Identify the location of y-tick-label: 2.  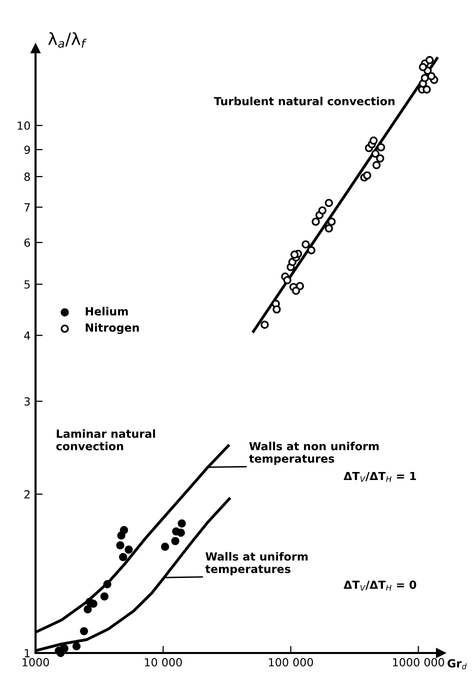
(27, 494).